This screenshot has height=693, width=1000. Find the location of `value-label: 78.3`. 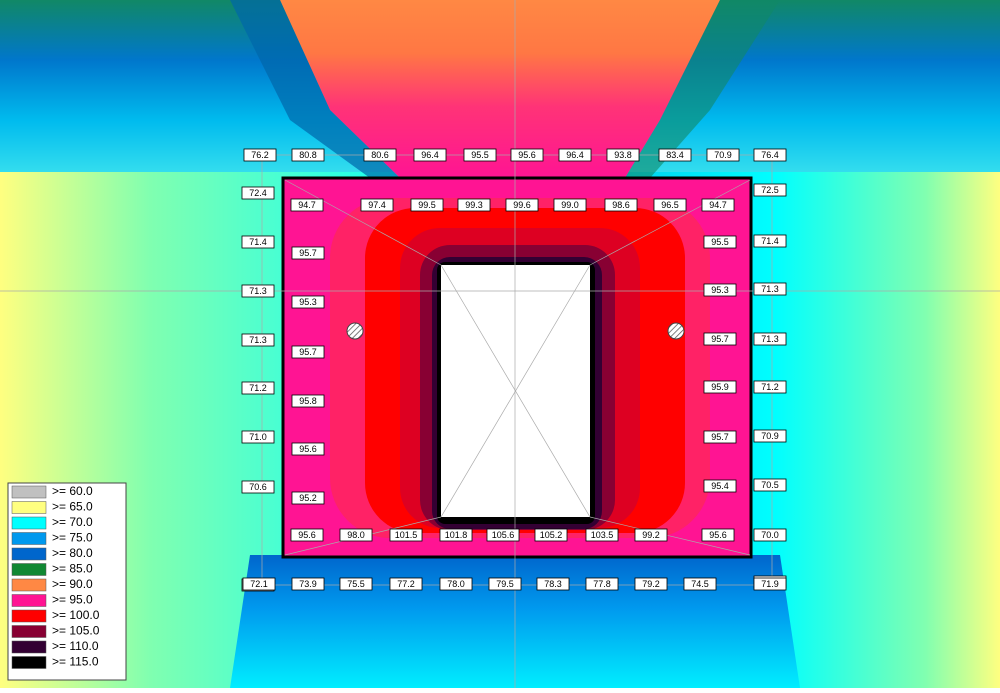

value-label: 78.3 is located at coordinates (553, 584).